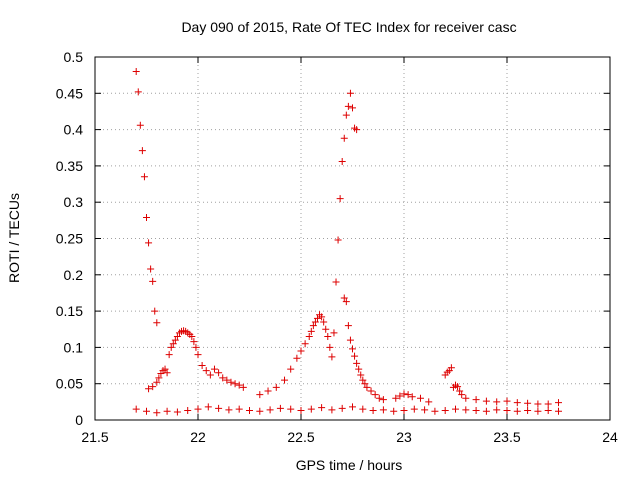 This screenshot has width=640, height=485. What do you see at coordinates (14, 238) in the screenshot?
I see `y-axis-label: ROTI / TECUs` at bounding box center [14, 238].